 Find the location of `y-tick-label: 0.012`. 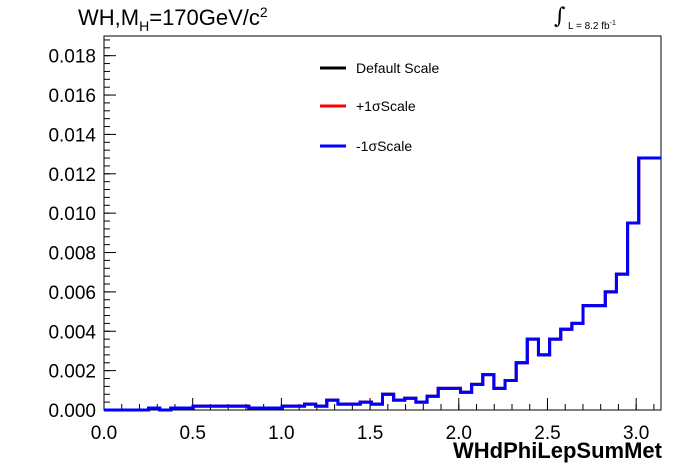

y-tick-label: 0.012 is located at coordinates (72, 175).